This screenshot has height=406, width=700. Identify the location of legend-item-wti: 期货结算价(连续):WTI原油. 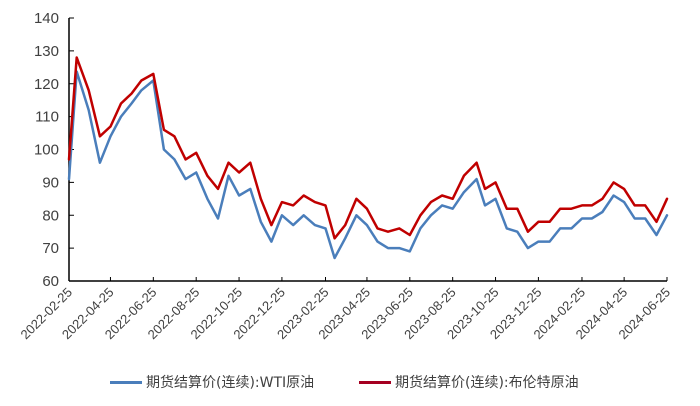
(212, 382).